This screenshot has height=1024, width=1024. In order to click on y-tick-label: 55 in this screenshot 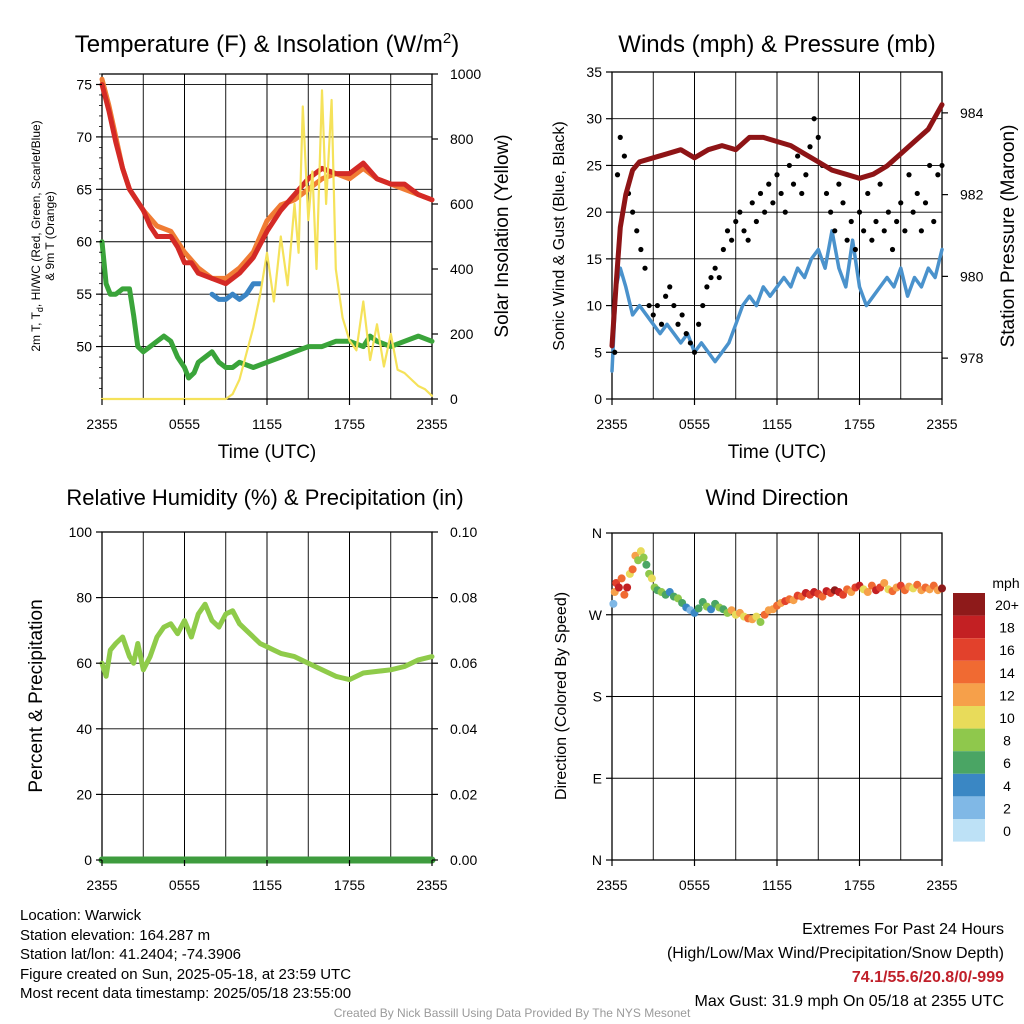, I will do `click(84, 294)`.